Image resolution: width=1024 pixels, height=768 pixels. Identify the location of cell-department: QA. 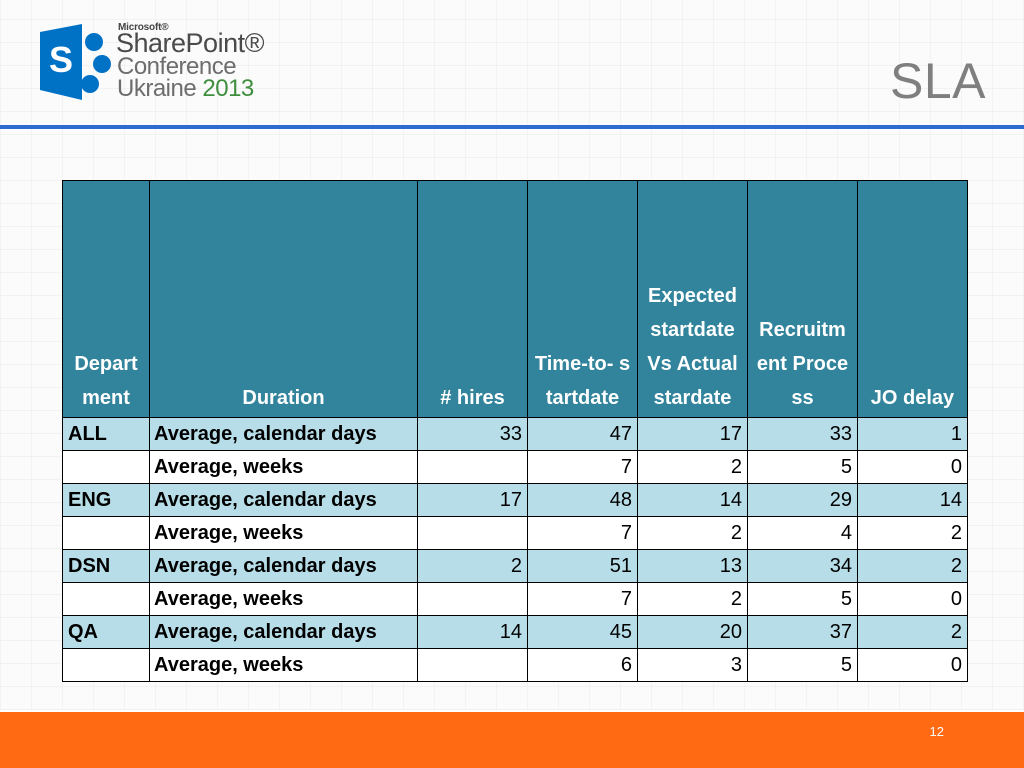
(106, 632).